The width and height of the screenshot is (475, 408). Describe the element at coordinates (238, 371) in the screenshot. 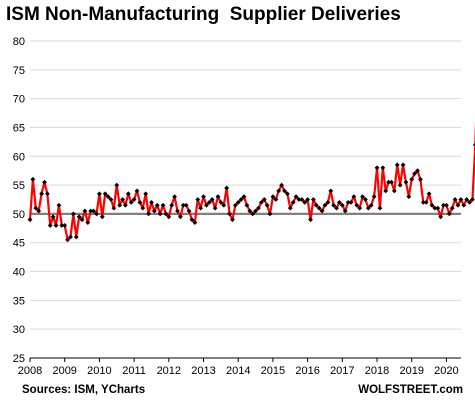

I see `x-tick-label: 2014` at that location.